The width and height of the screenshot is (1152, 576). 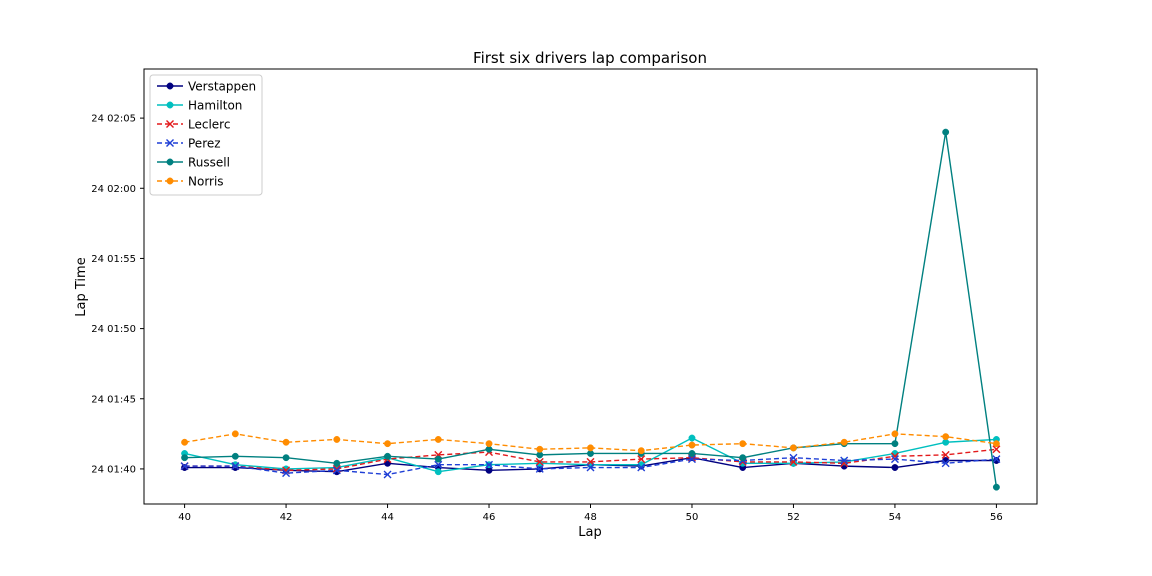 What do you see at coordinates (590, 517) in the screenshot?
I see `x-tick-label: 48` at bounding box center [590, 517].